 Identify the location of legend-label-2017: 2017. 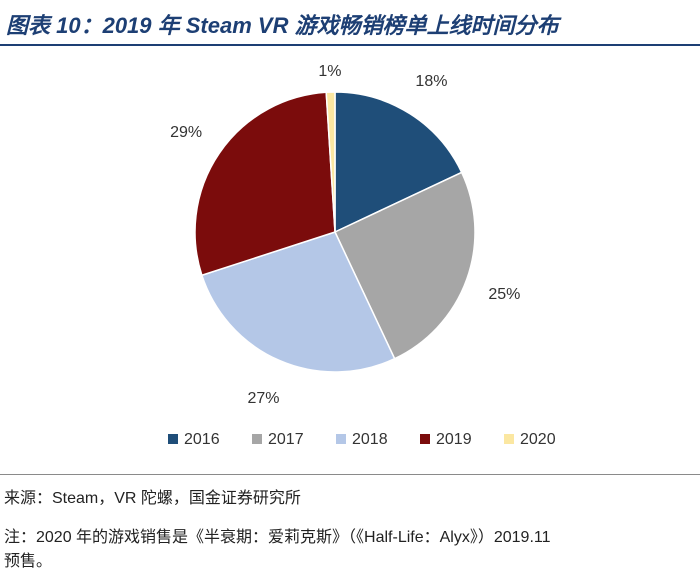
(286, 439).